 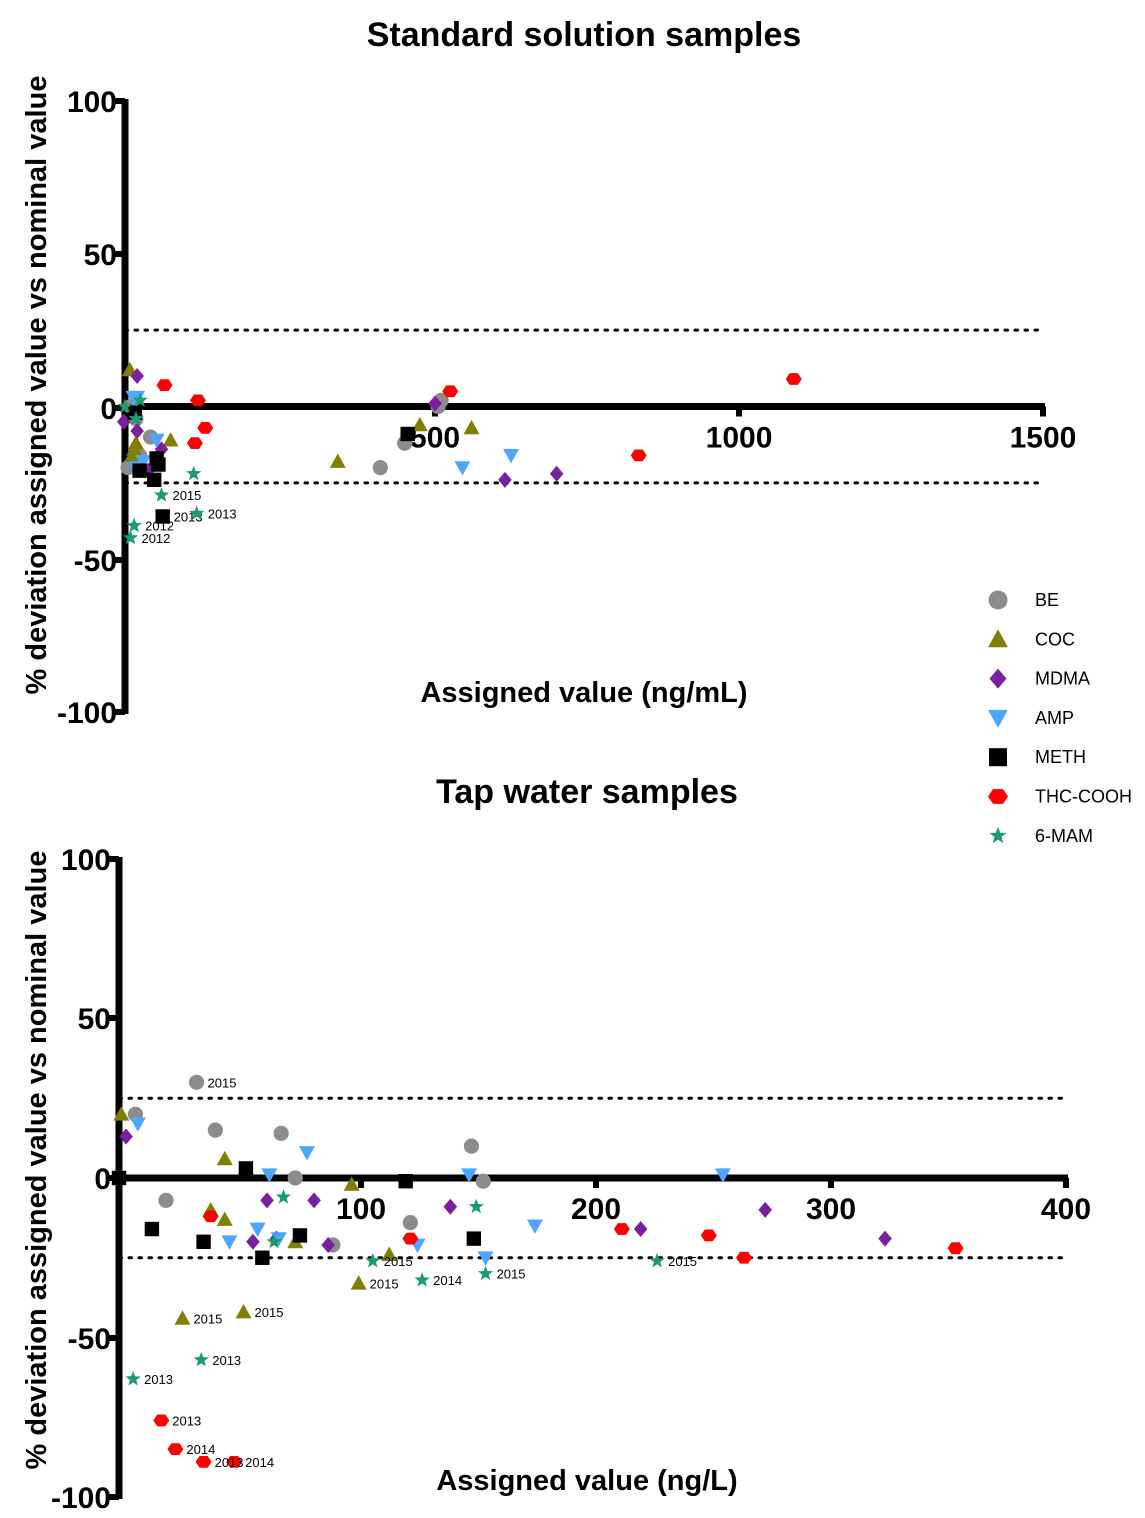 What do you see at coordinates (1047, 600) in the screenshot?
I see `legend-label: BE` at bounding box center [1047, 600].